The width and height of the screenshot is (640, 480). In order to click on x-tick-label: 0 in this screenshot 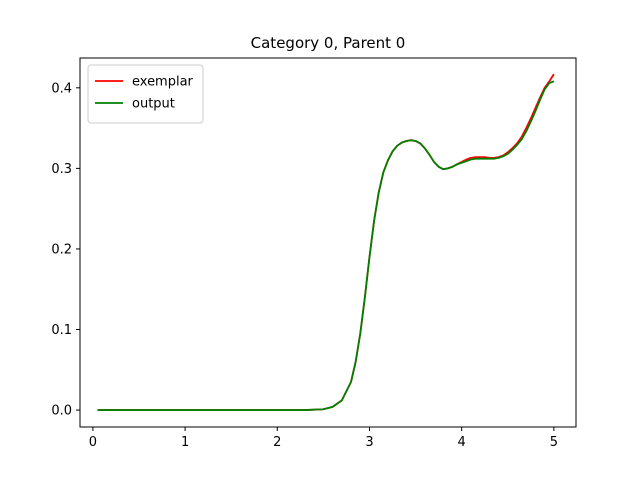, I will do `click(93, 442)`.